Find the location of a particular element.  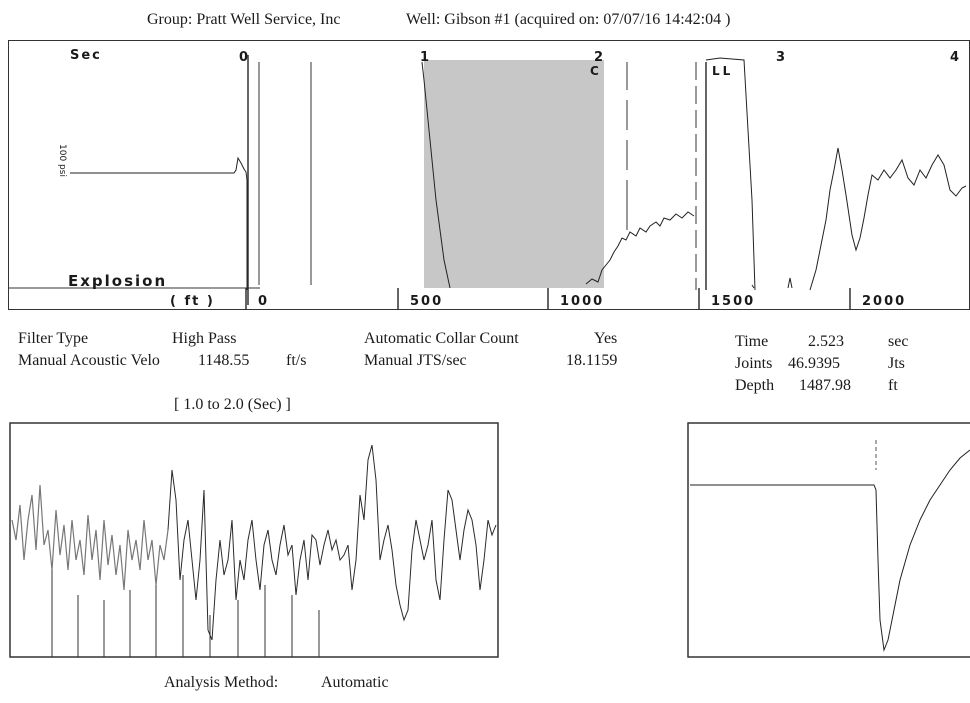

pressure-scale: 100 psi is located at coordinates (60, 169).